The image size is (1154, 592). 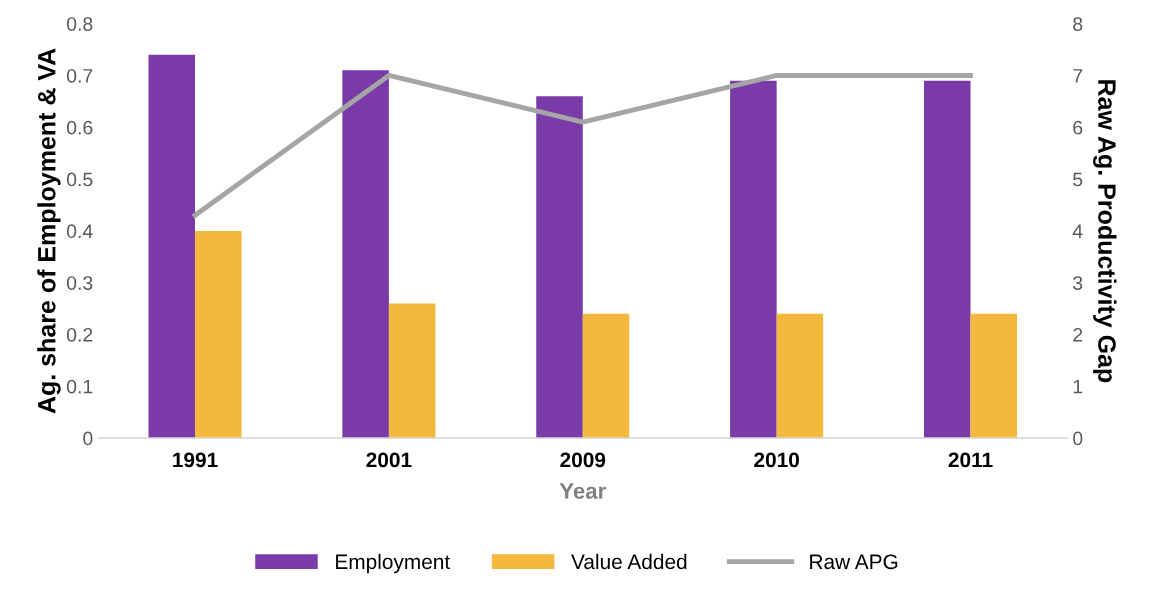 What do you see at coordinates (854, 562) in the screenshot?
I see `legend-label: Raw APG` at bounding box center [854, 562].